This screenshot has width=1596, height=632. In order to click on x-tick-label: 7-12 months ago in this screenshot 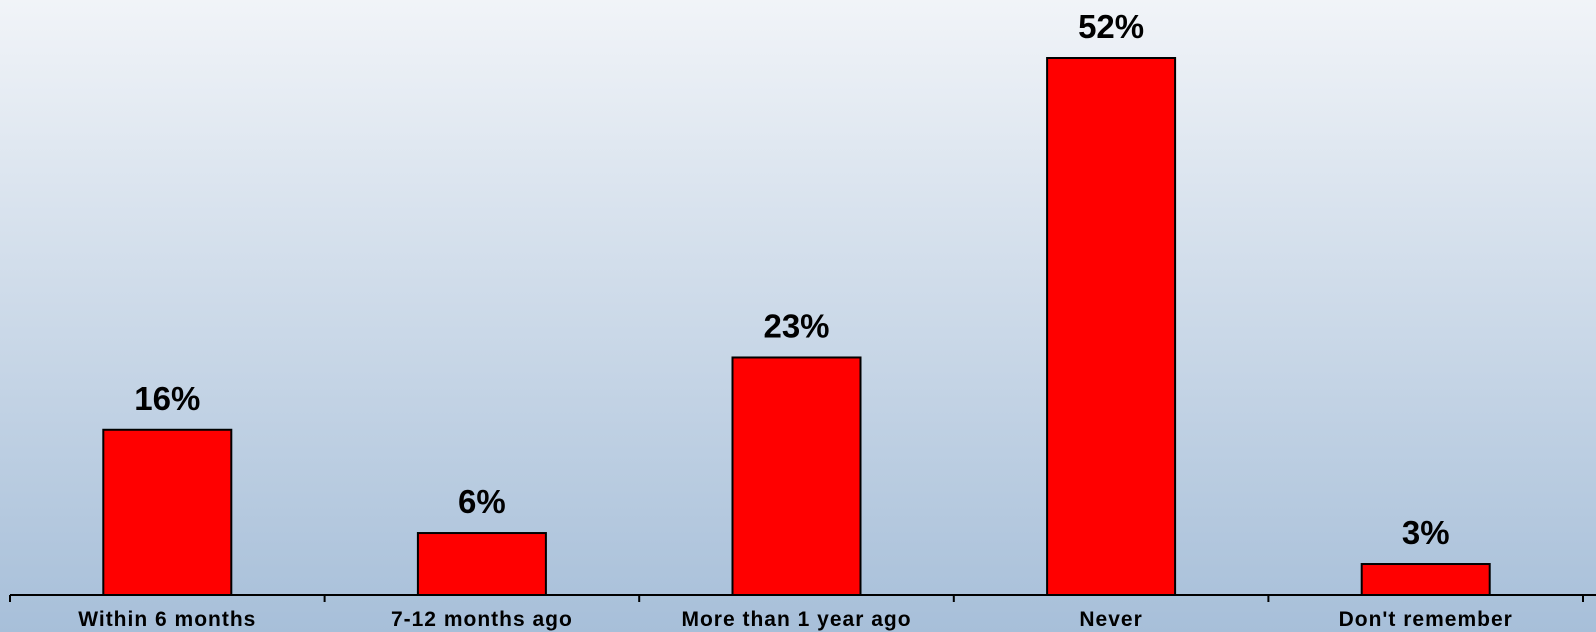, I will do `click(482, 619)`.